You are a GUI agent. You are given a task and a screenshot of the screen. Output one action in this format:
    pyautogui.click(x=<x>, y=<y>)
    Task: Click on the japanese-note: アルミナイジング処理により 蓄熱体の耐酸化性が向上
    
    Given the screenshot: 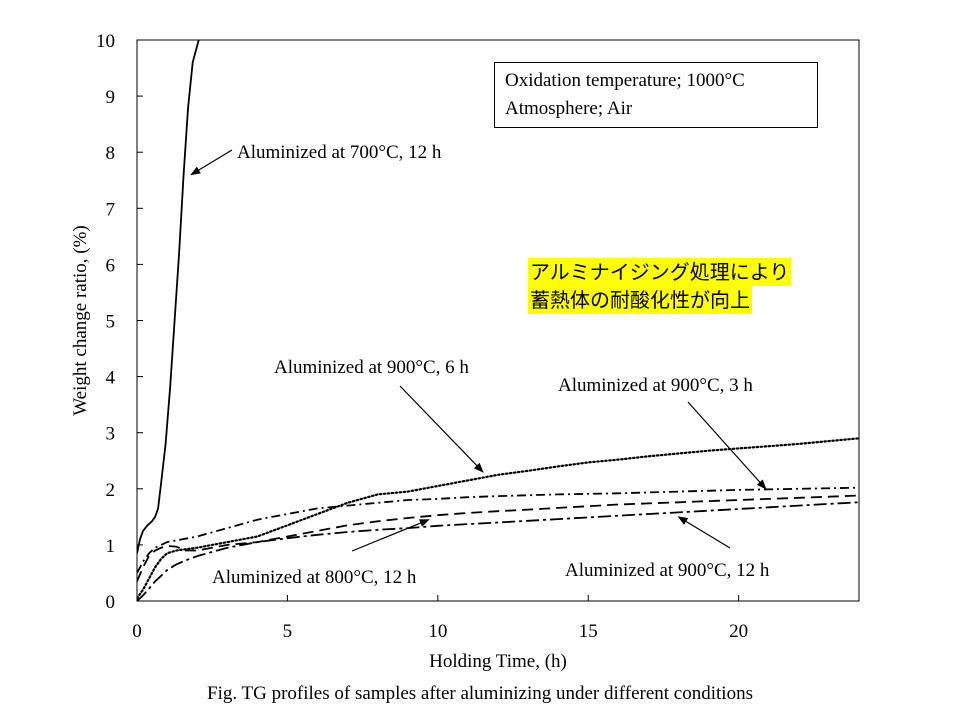 What is the action you would take?
    pyautogui.click(x=660, y=286)
    